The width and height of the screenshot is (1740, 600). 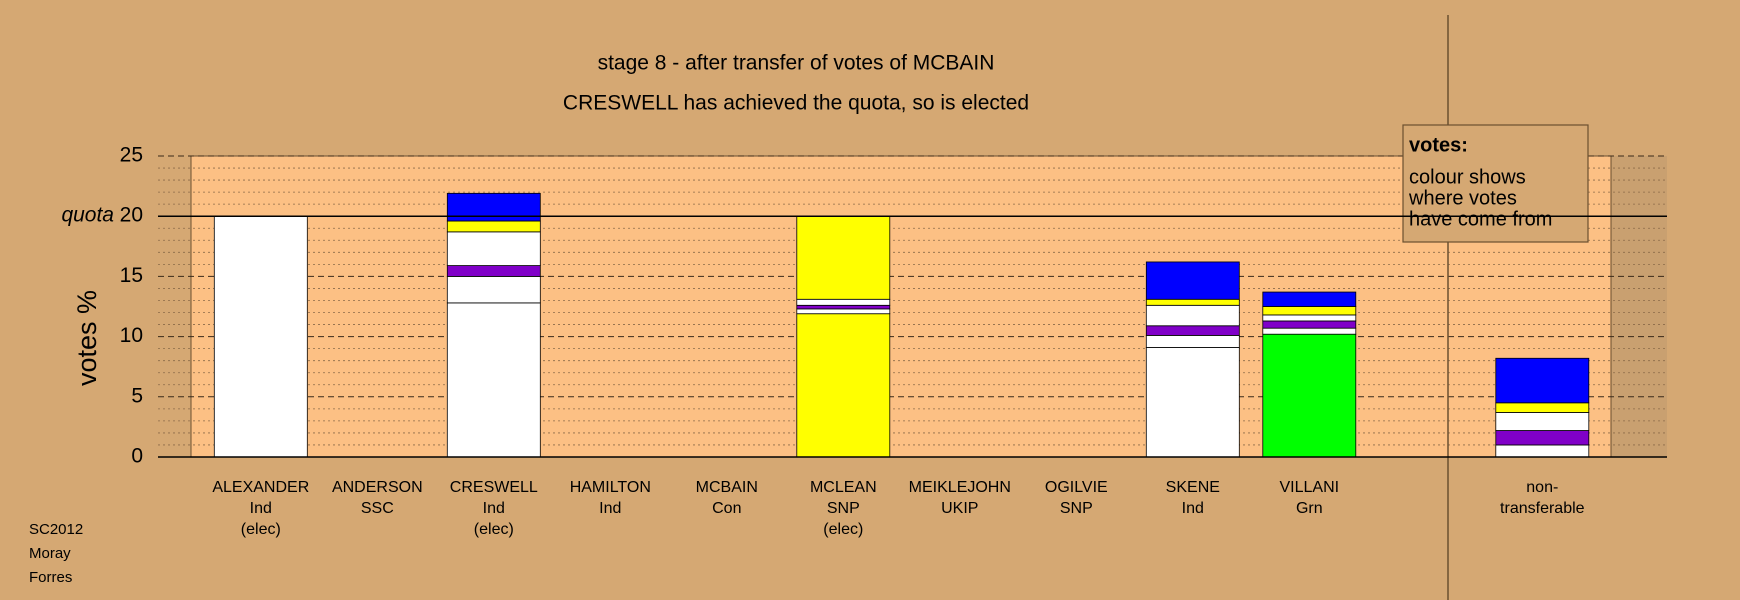 I want to click on footer-text: Forres, so click(x=50, y=577).